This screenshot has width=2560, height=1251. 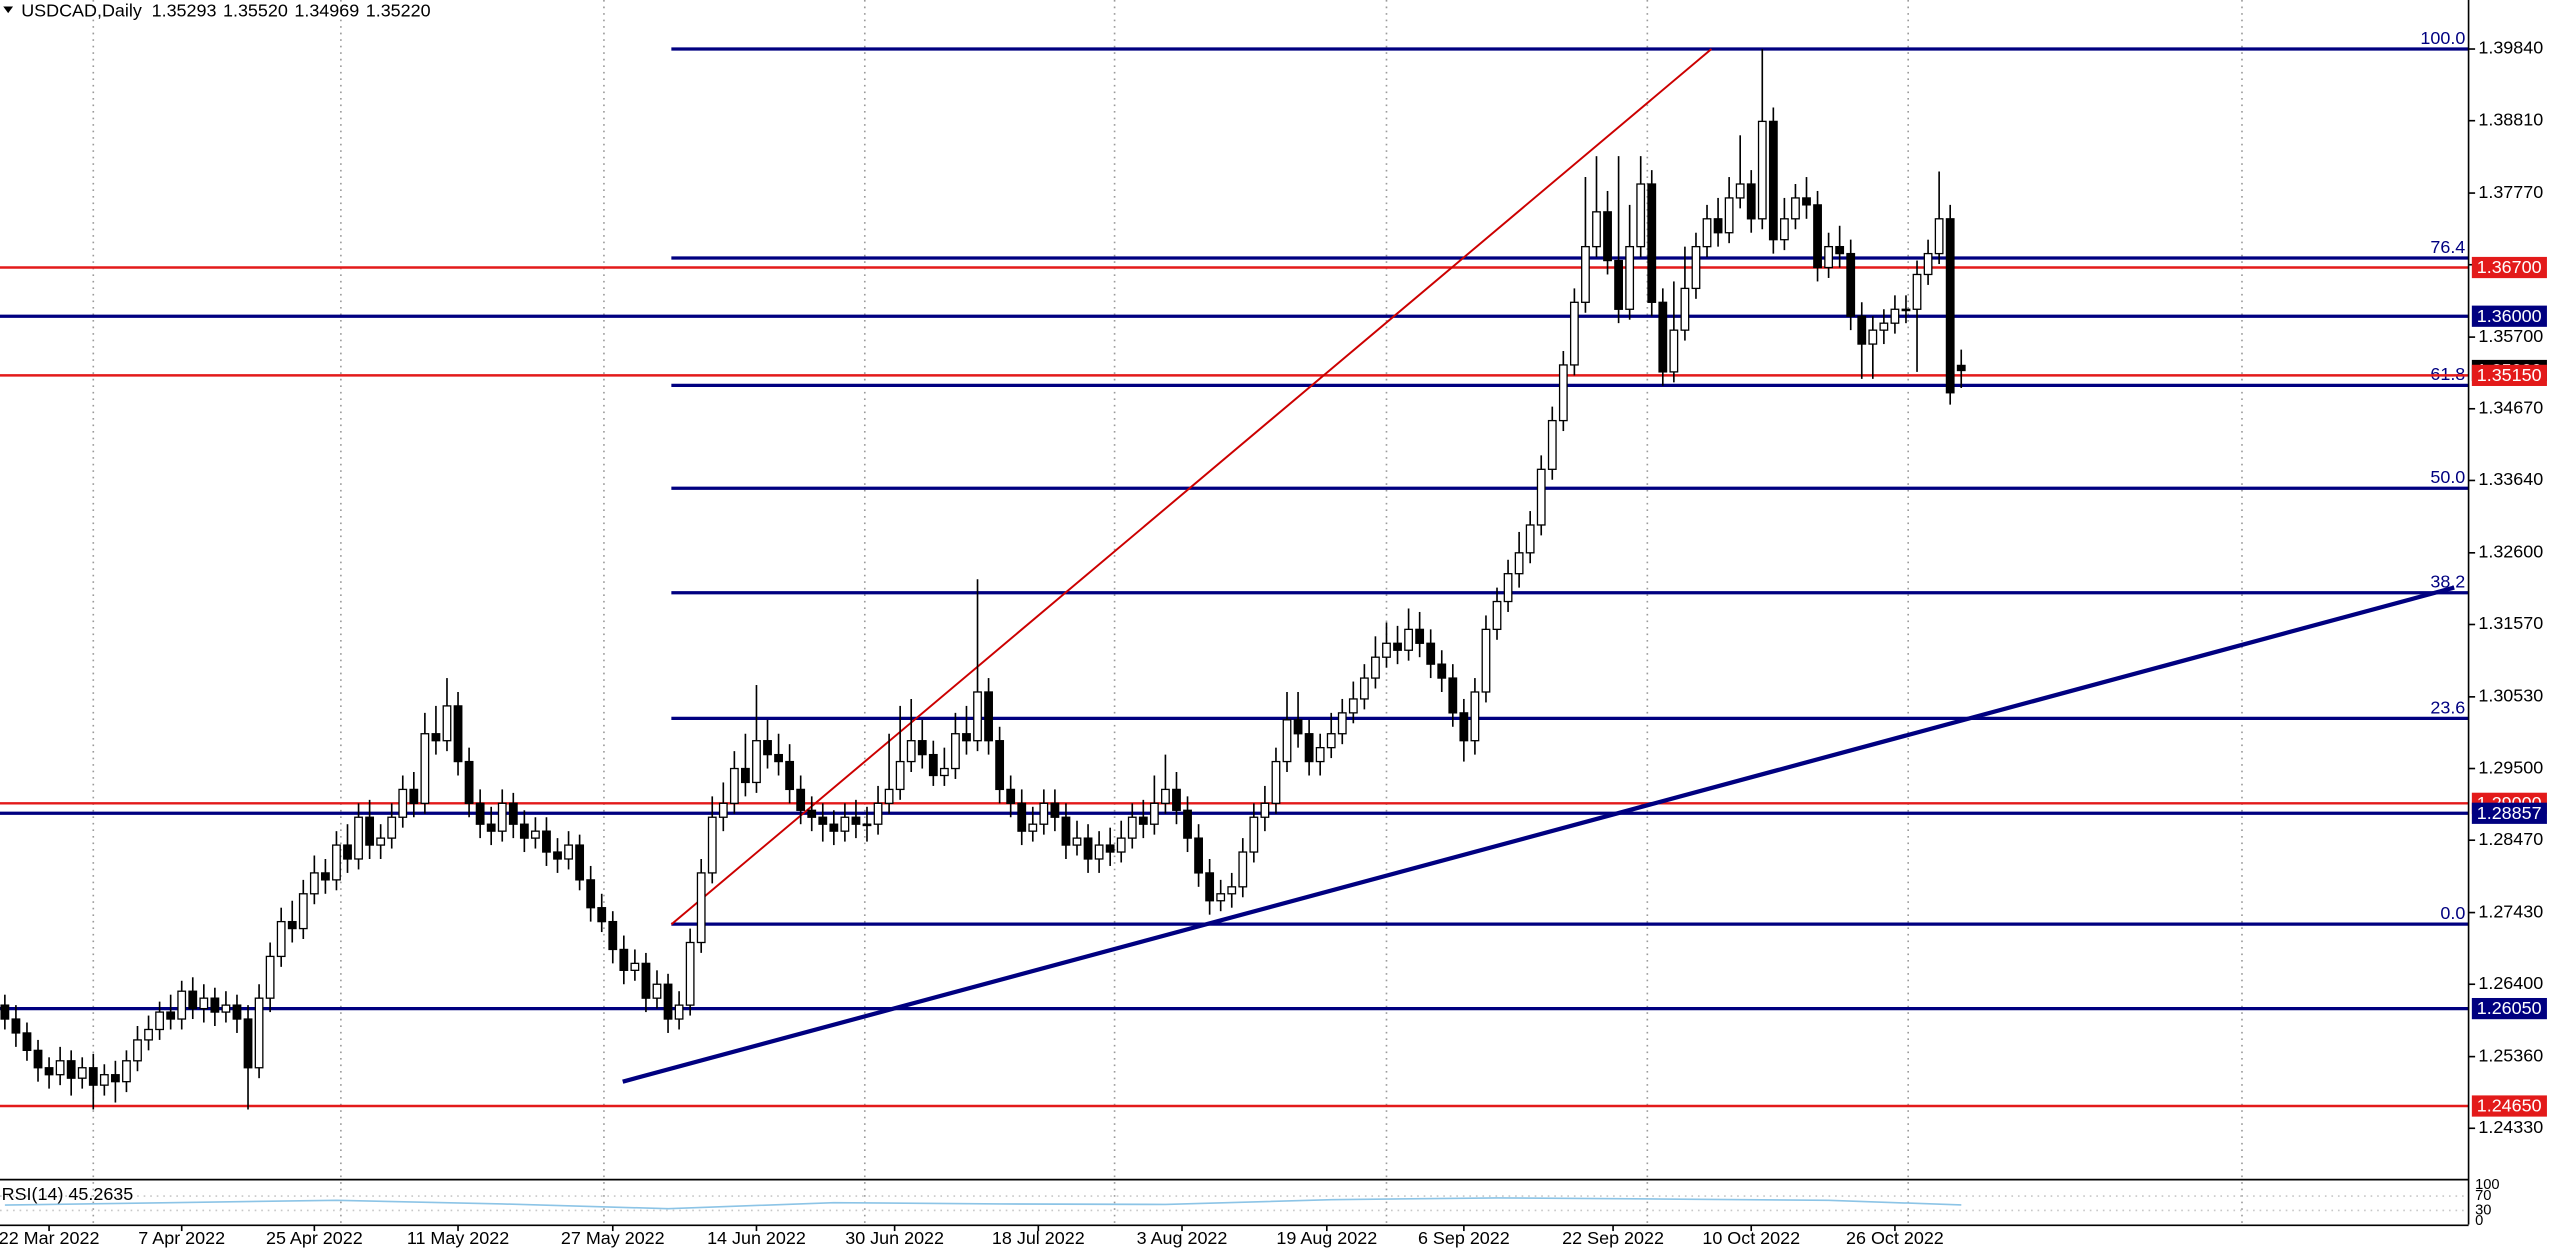 I want to click on y-tick-label: 1.31570, so click(x=2510, y=623).